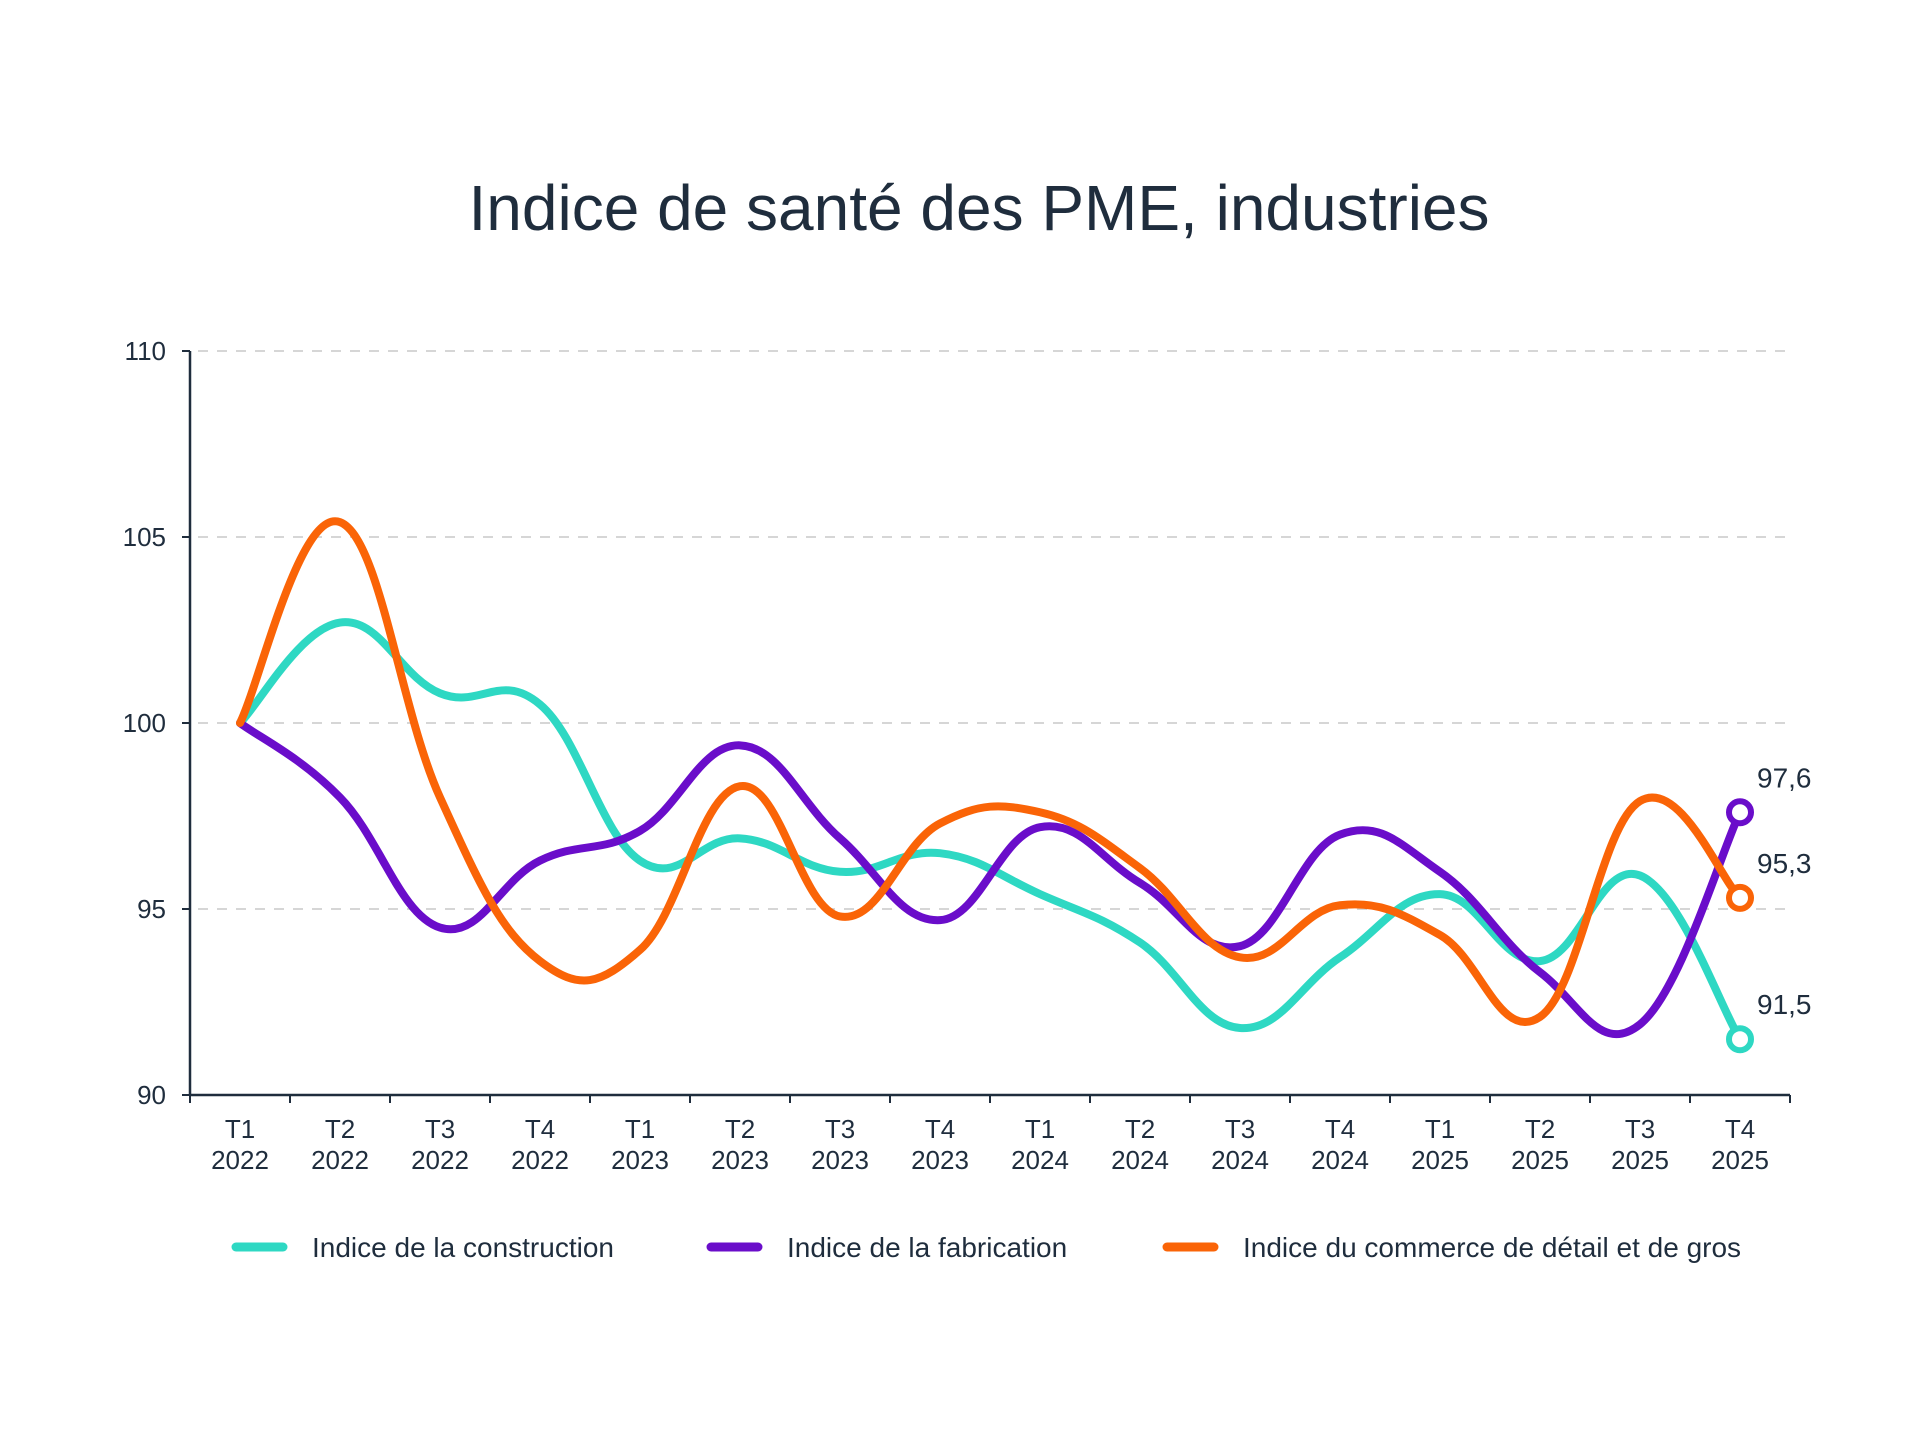 Image resolution: width=1920 pixels, height=1440 pixels. Describe the element at coordinates (640, 1144) in the screenshot. I see `x-tick-label: T1 2023` at that location.